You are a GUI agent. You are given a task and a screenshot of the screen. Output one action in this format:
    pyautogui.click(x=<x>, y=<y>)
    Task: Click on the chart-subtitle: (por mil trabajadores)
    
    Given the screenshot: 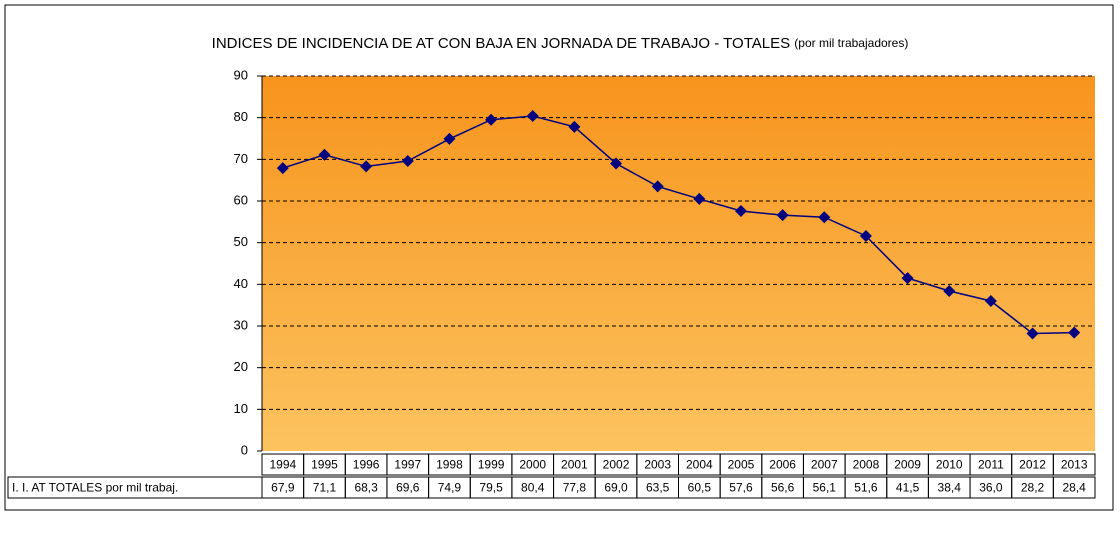 What is the action you would take?
    pyautogui.click(x=851, y=43)
    